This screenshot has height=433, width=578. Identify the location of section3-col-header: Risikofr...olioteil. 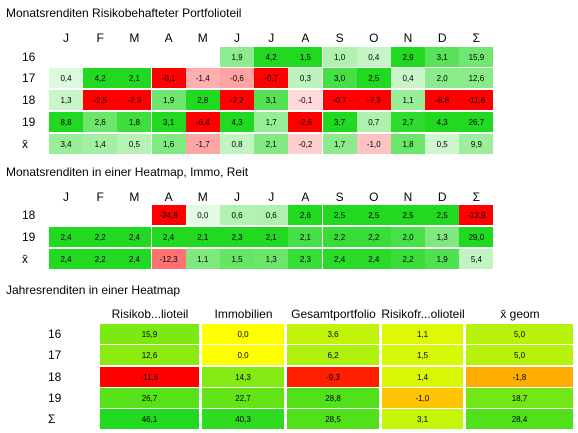
(423, 314).